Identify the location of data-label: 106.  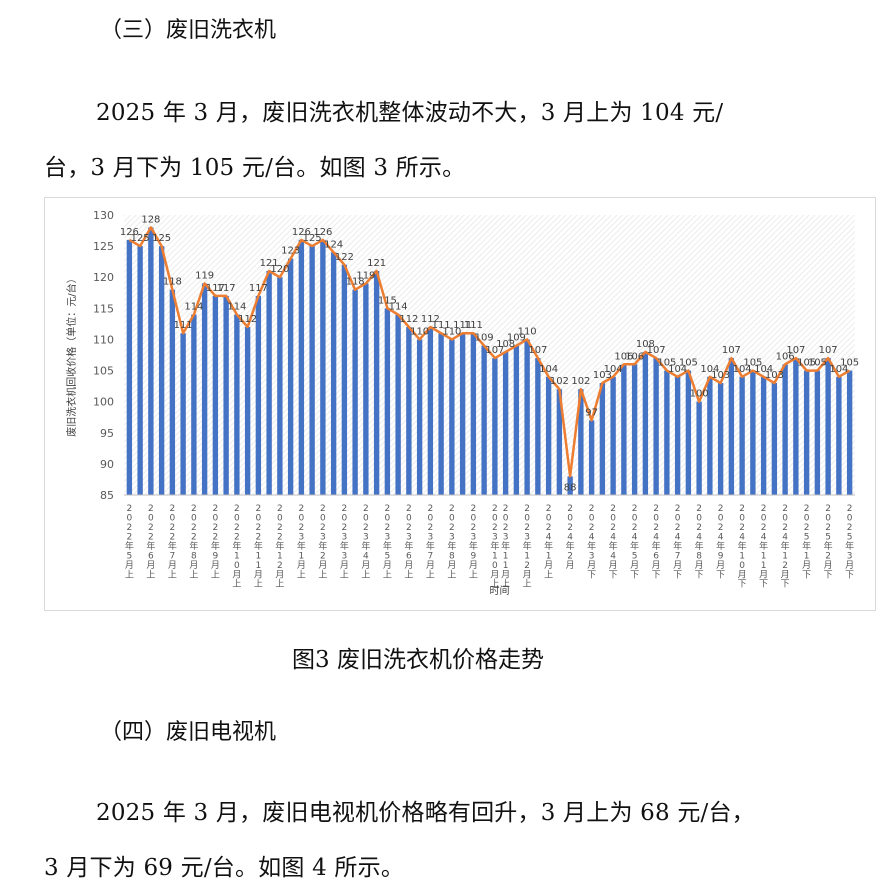
(623, 356).